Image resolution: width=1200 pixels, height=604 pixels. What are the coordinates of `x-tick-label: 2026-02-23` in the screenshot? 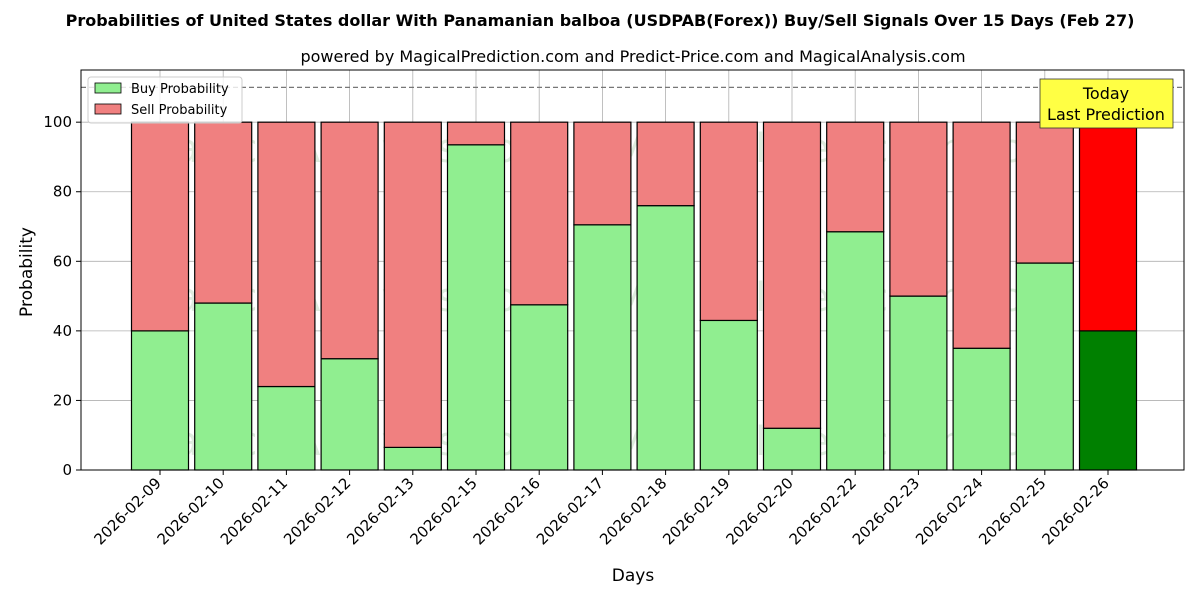 It's located at (886, 511).